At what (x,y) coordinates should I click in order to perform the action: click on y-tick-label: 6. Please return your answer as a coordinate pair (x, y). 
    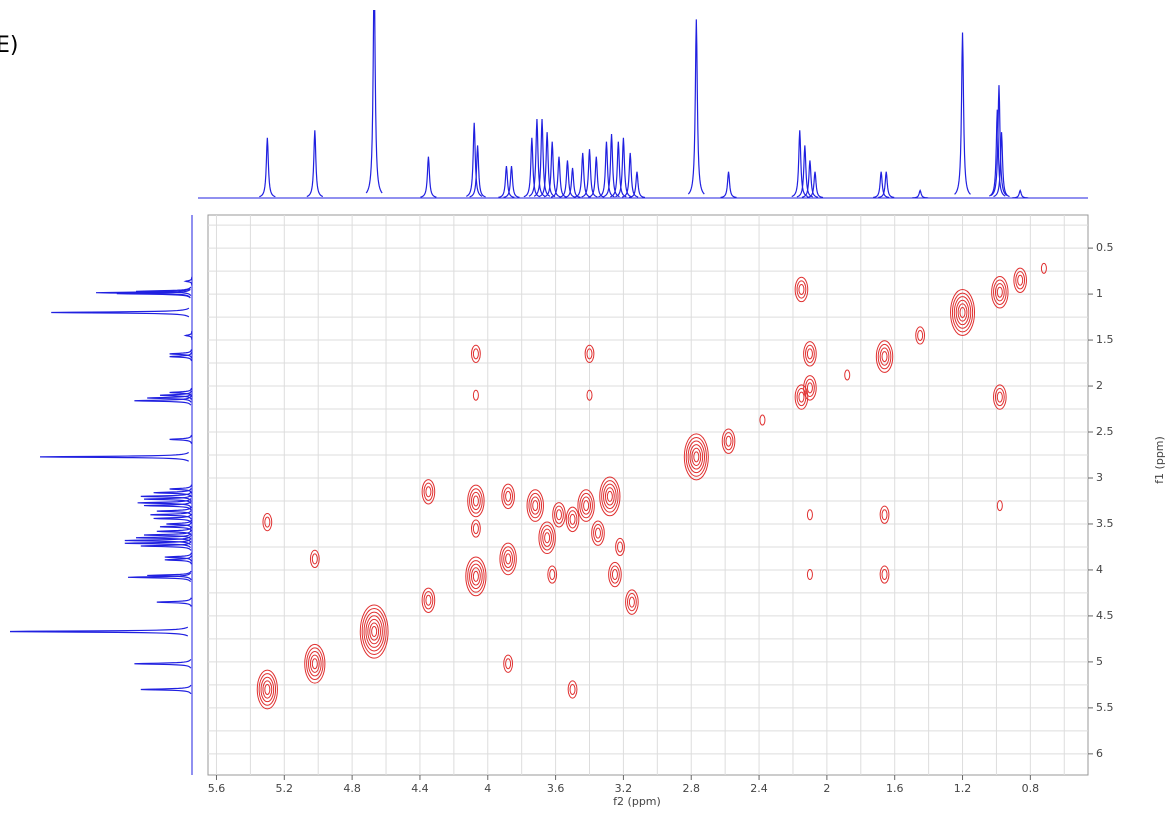
    Looking at the image, I should click on (1099, 753).